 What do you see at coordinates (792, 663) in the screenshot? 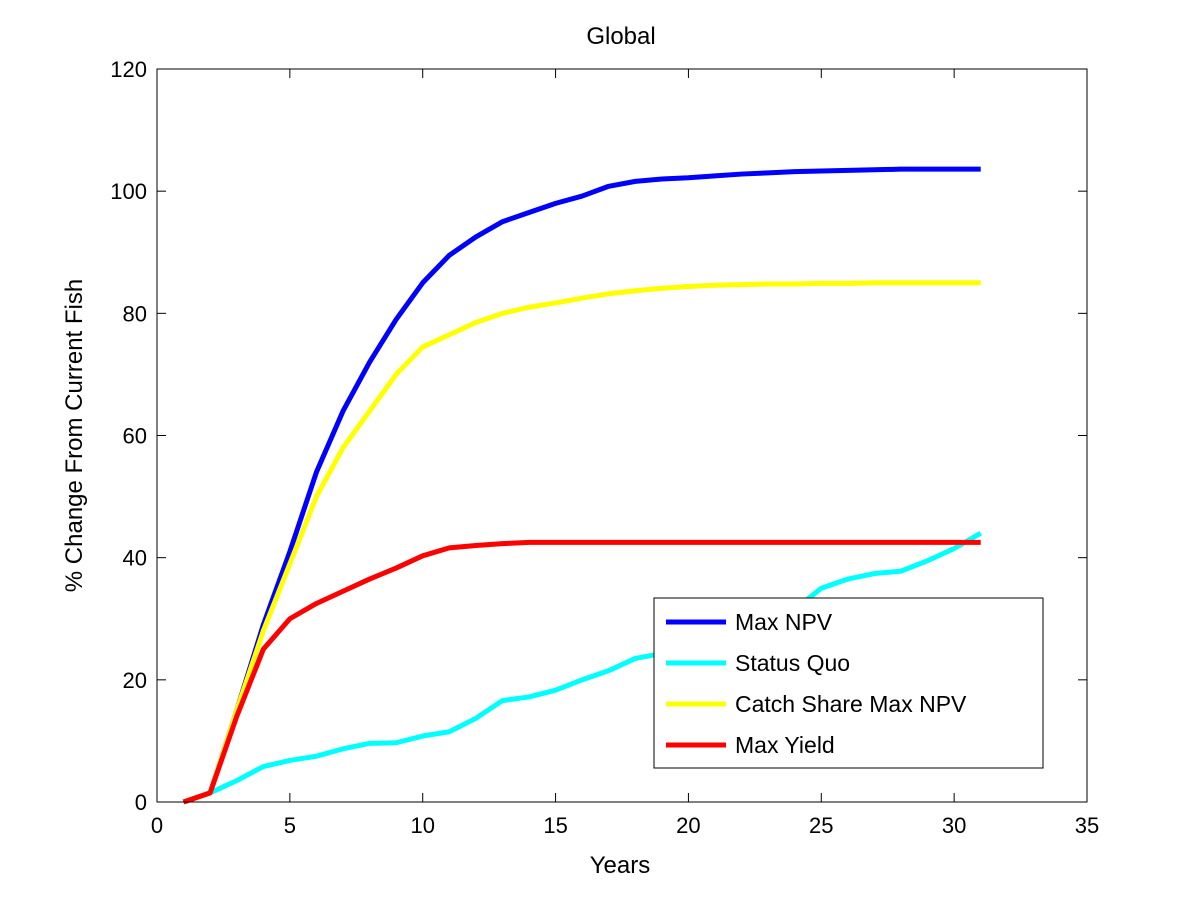
I see `legend-label: Status Quo` at bounding box center [792, 663].